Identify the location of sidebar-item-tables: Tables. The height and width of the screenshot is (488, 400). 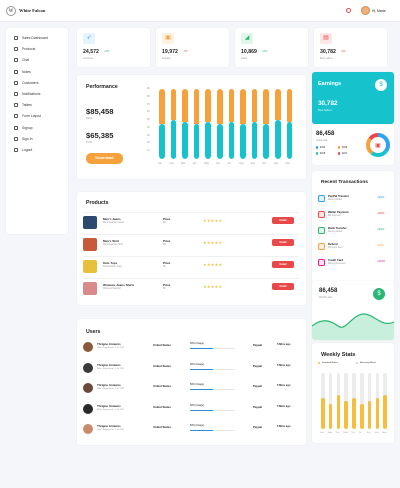
(23, 105).